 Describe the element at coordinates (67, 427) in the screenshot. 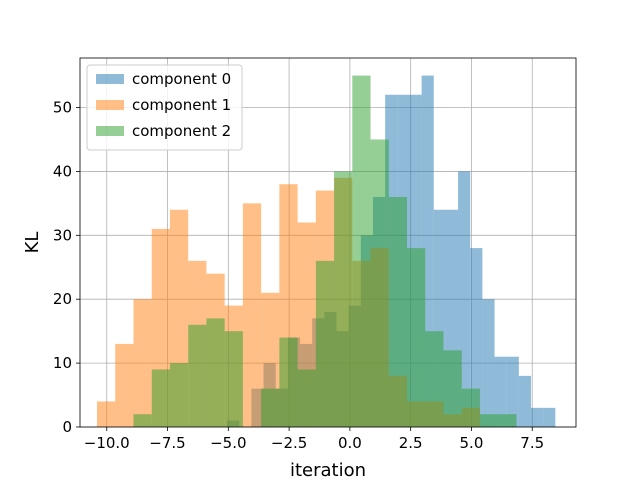

I see `y-tick-label: 0` at that location.